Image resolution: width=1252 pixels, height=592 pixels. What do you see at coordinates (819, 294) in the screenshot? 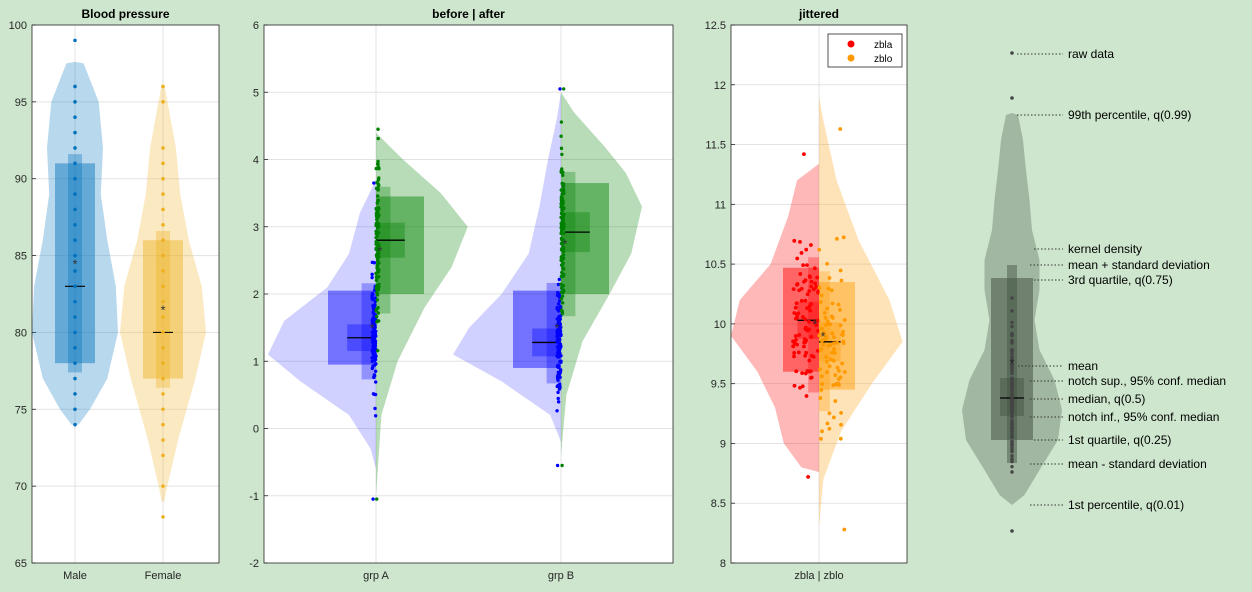
I see `axes-border` at bounding box center [819, 294].